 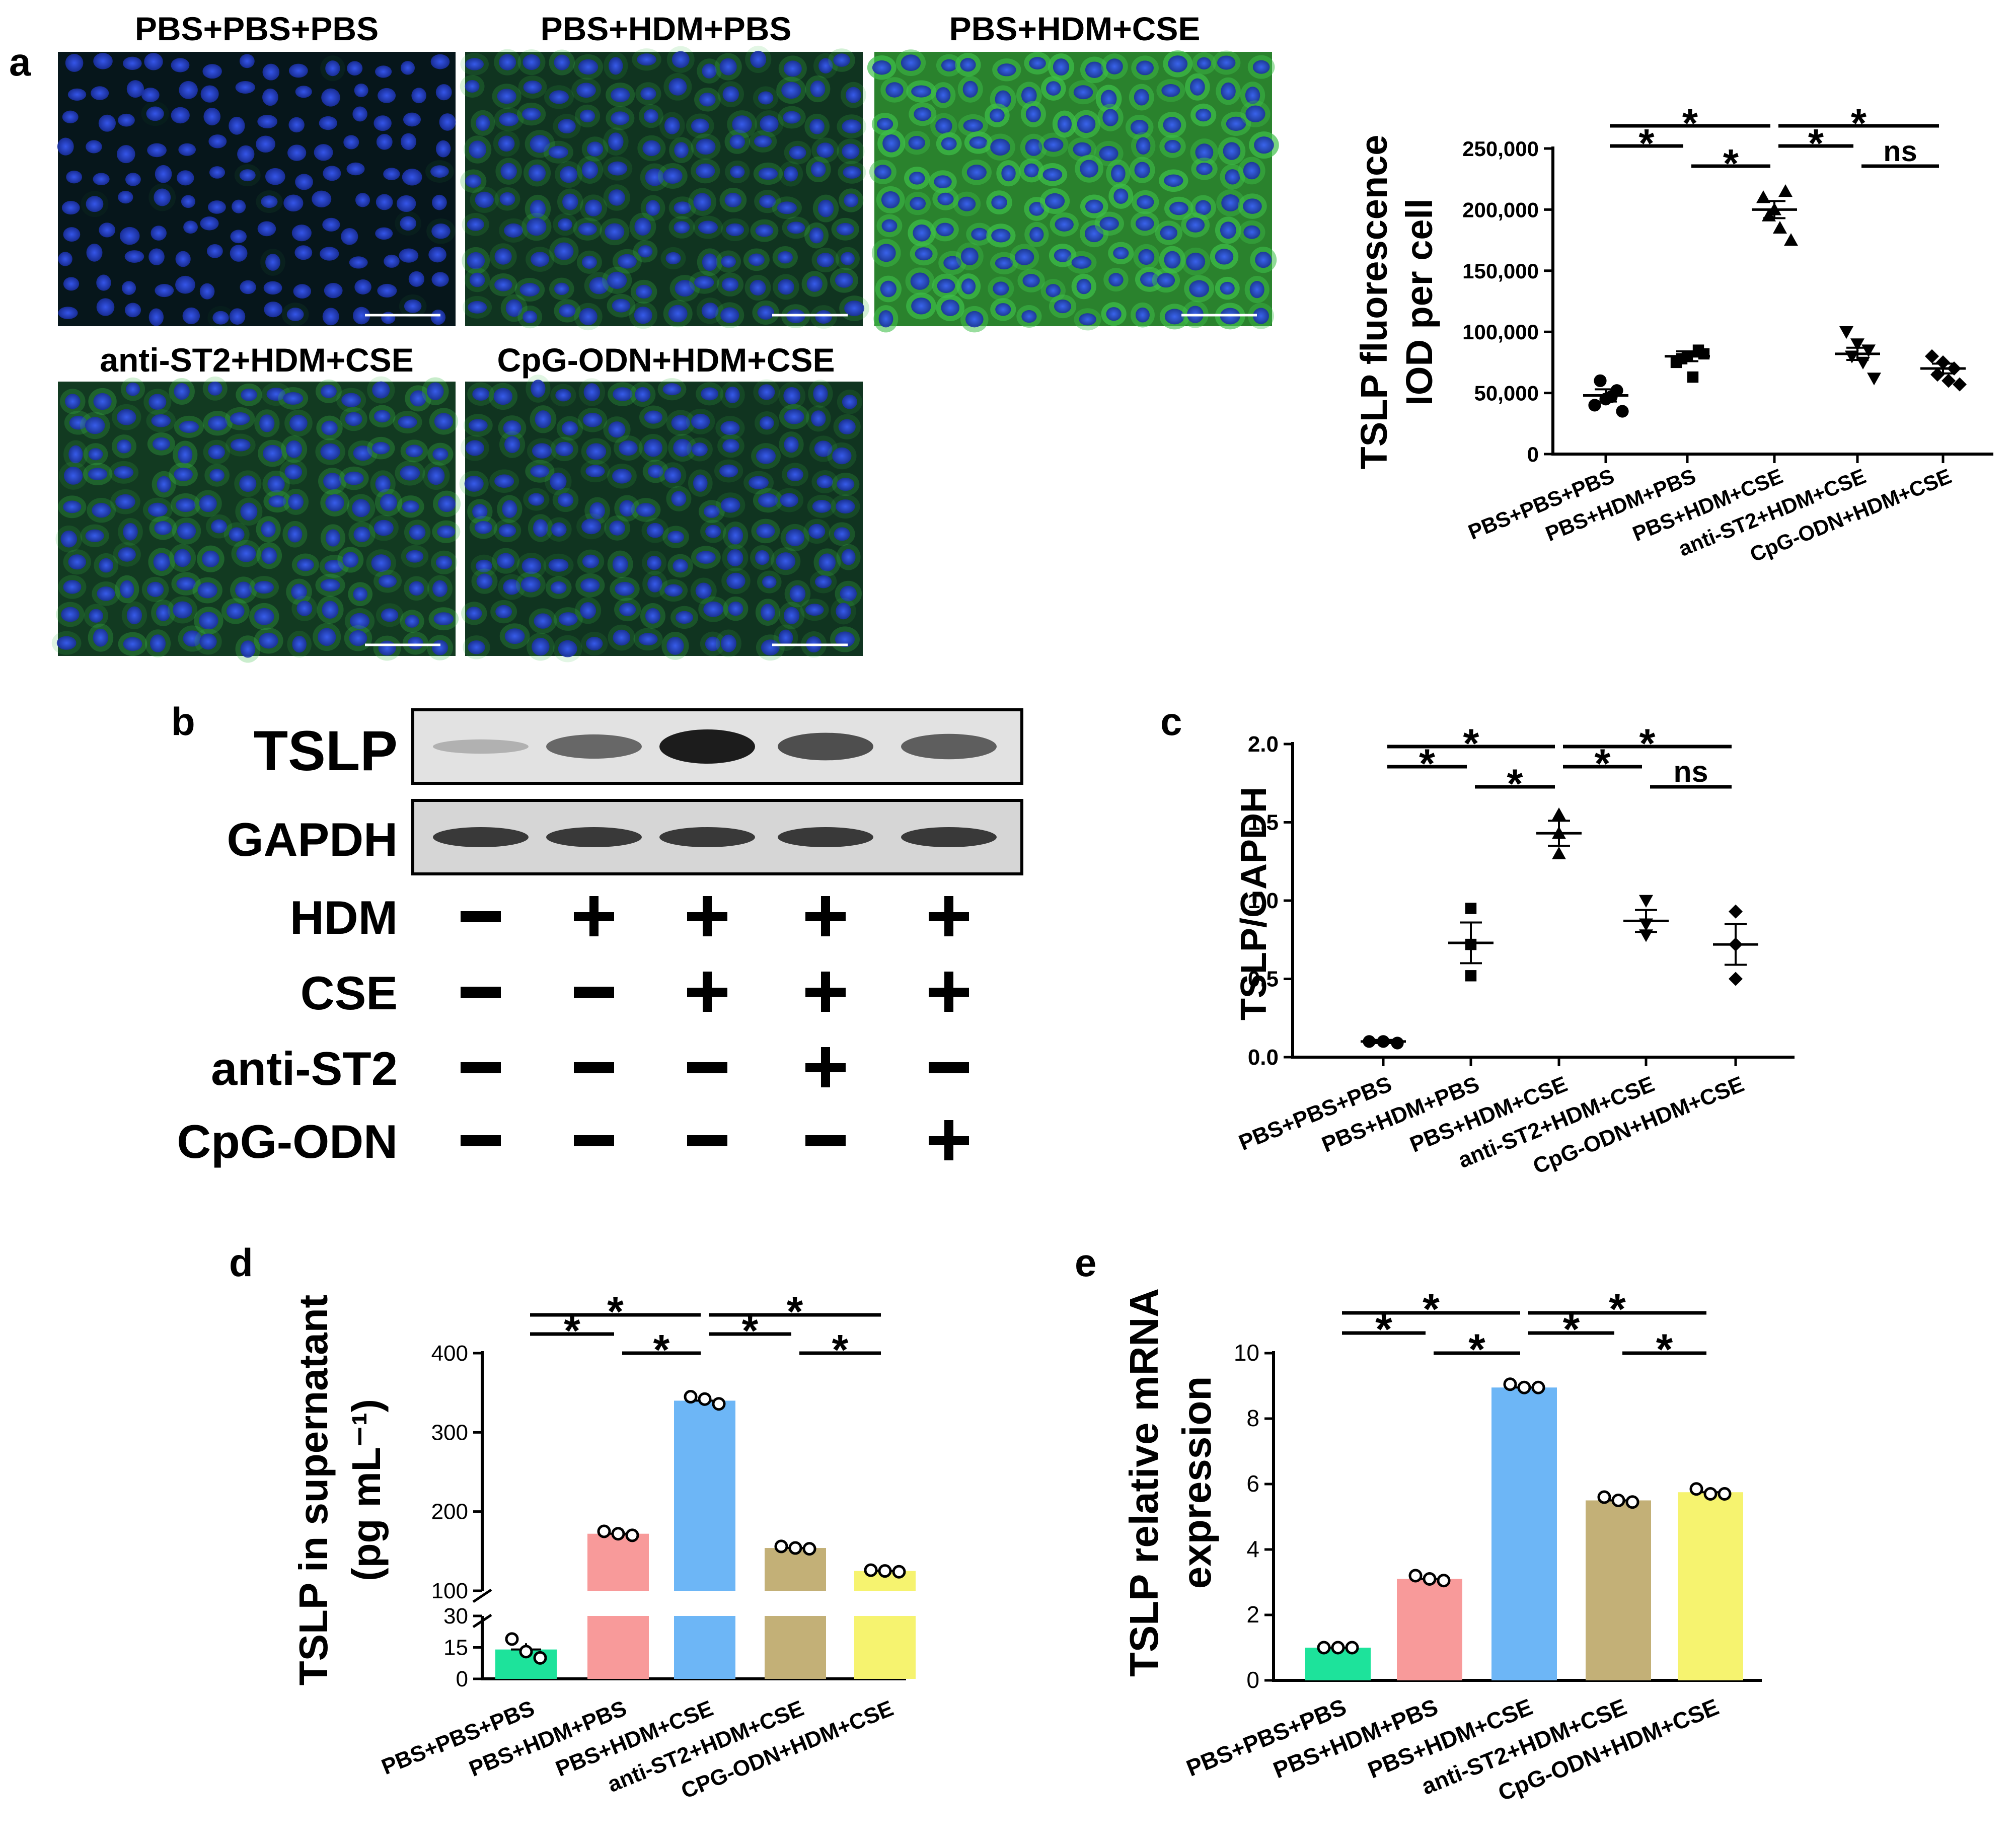 What do you see at coordinates (20, 62) in the screenshot?
I see `panel-label-a: a` at bounding box center [20, 62].